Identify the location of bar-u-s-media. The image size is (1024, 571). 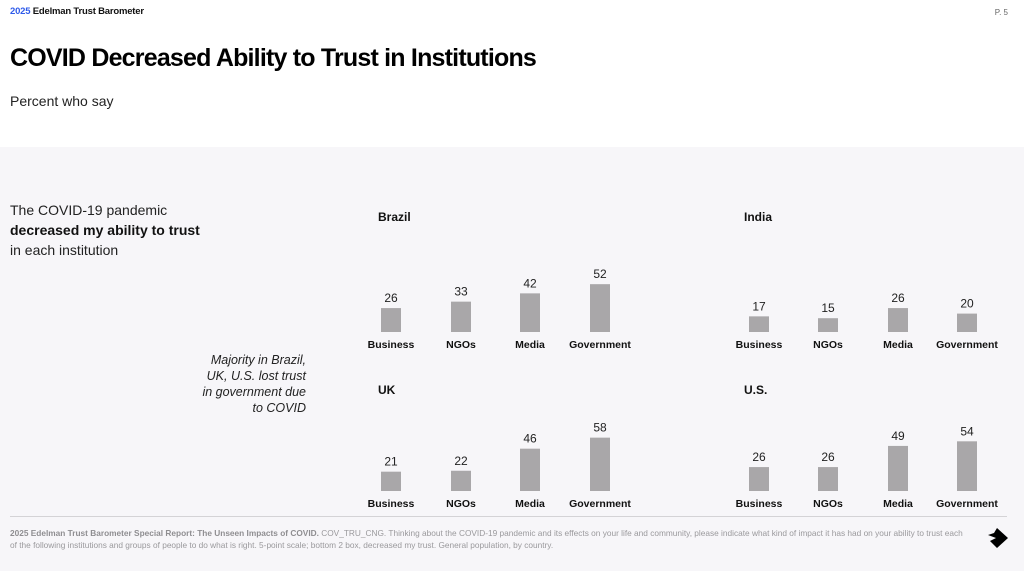
(898, 468).